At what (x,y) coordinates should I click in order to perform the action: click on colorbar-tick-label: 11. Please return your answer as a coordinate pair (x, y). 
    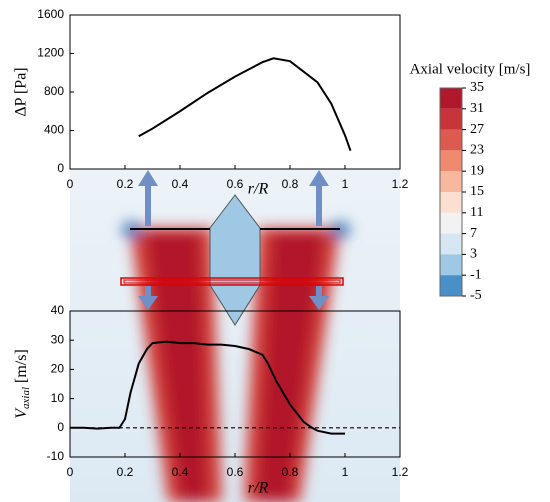
    Looking at the image, I should click on (476, 212).